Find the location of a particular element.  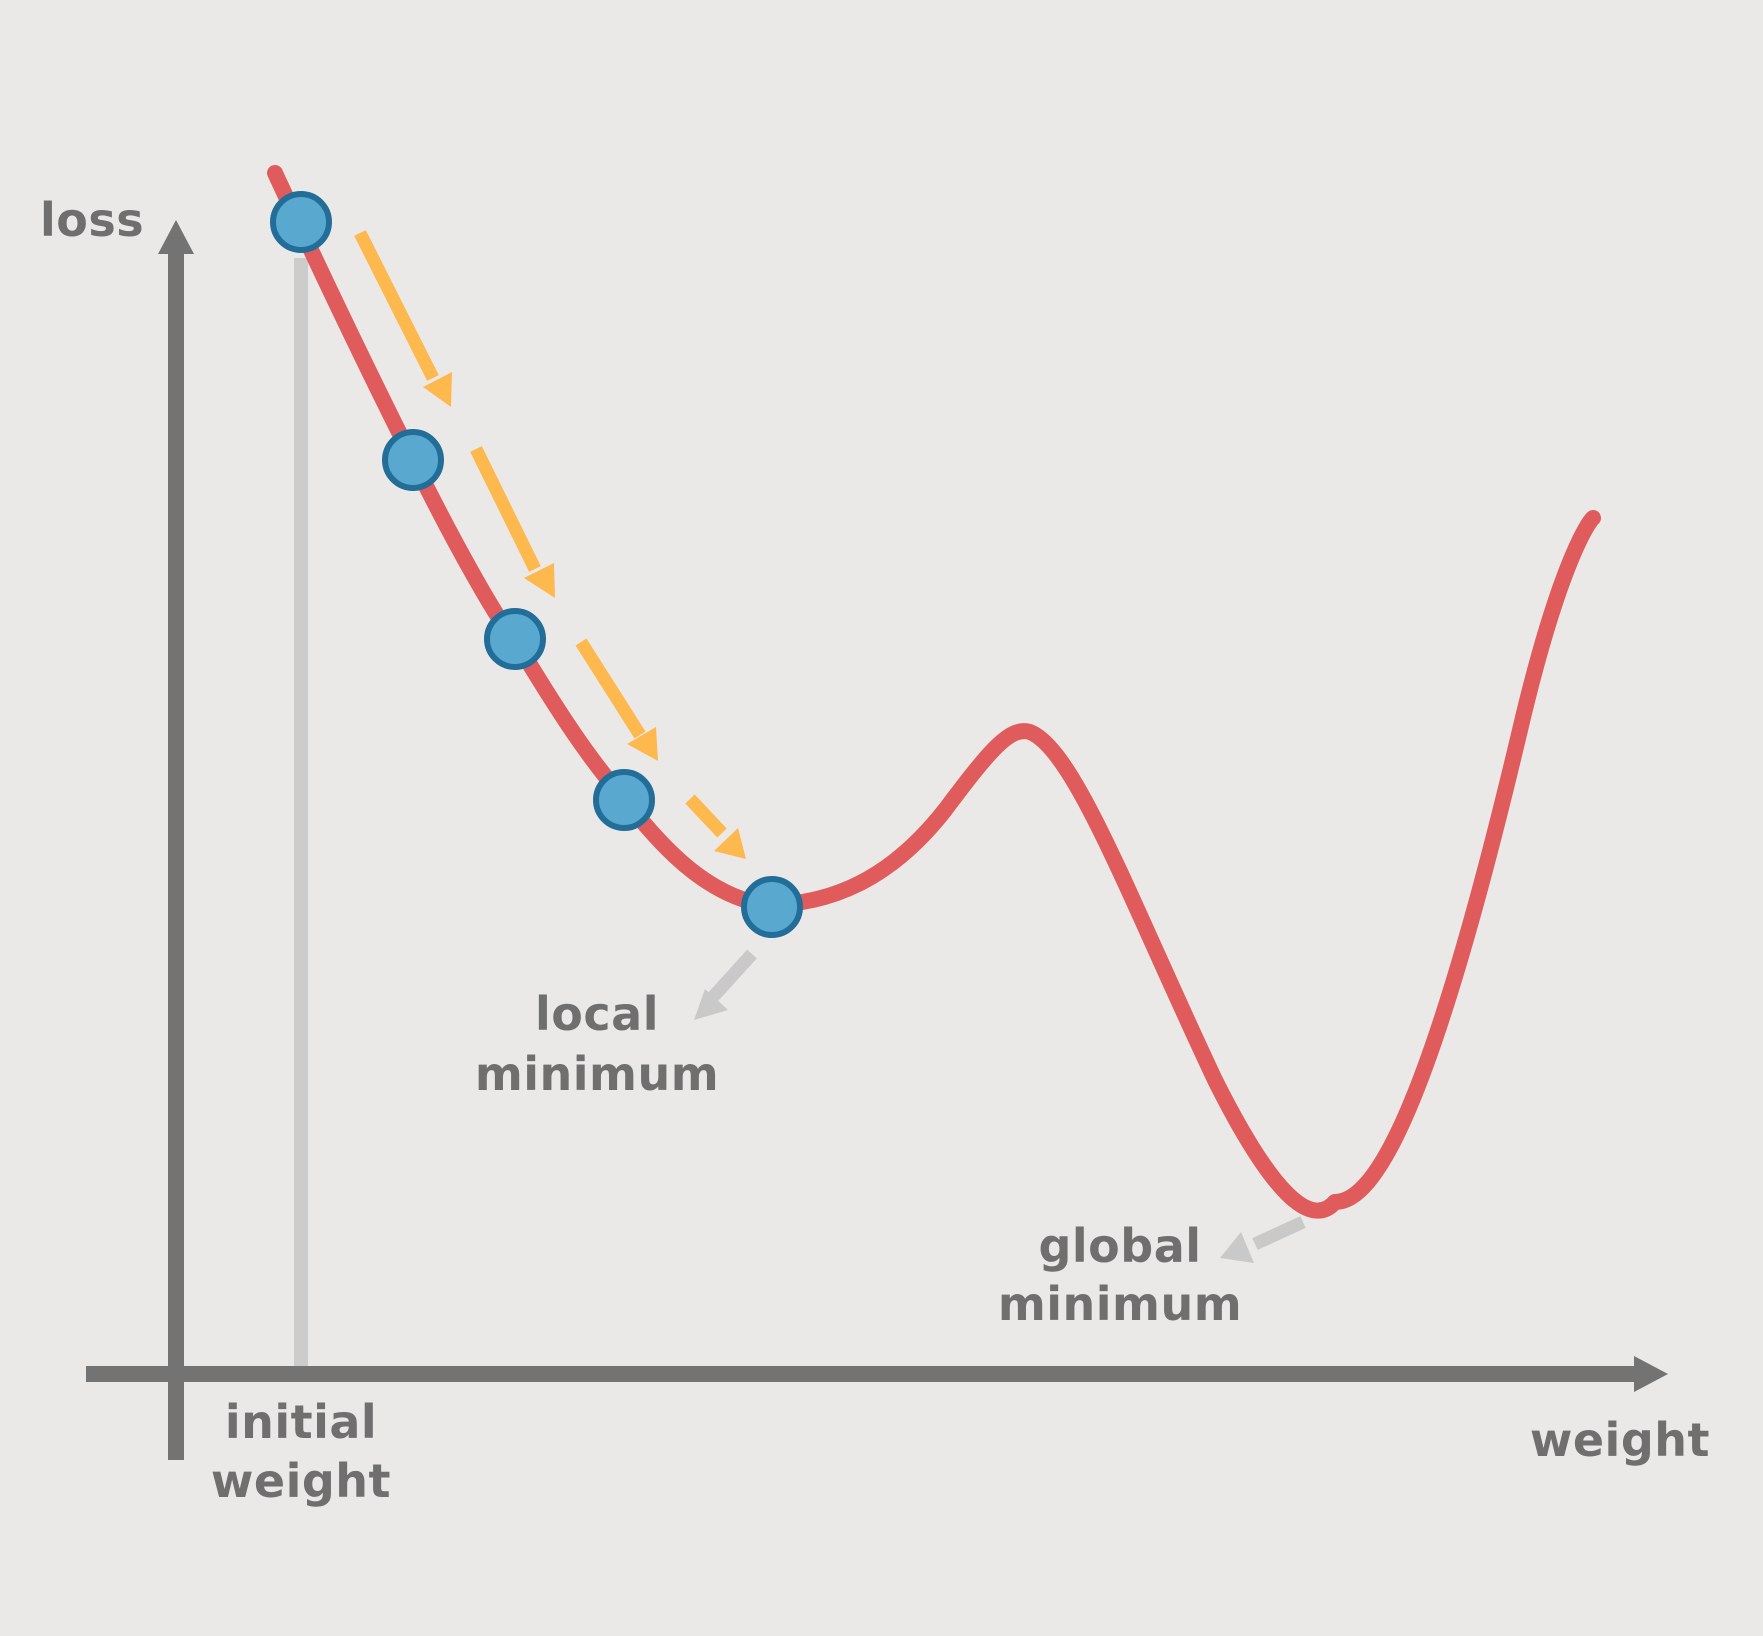

global-minimum-label-line-1: global is located at coordinates (1119, 1246).